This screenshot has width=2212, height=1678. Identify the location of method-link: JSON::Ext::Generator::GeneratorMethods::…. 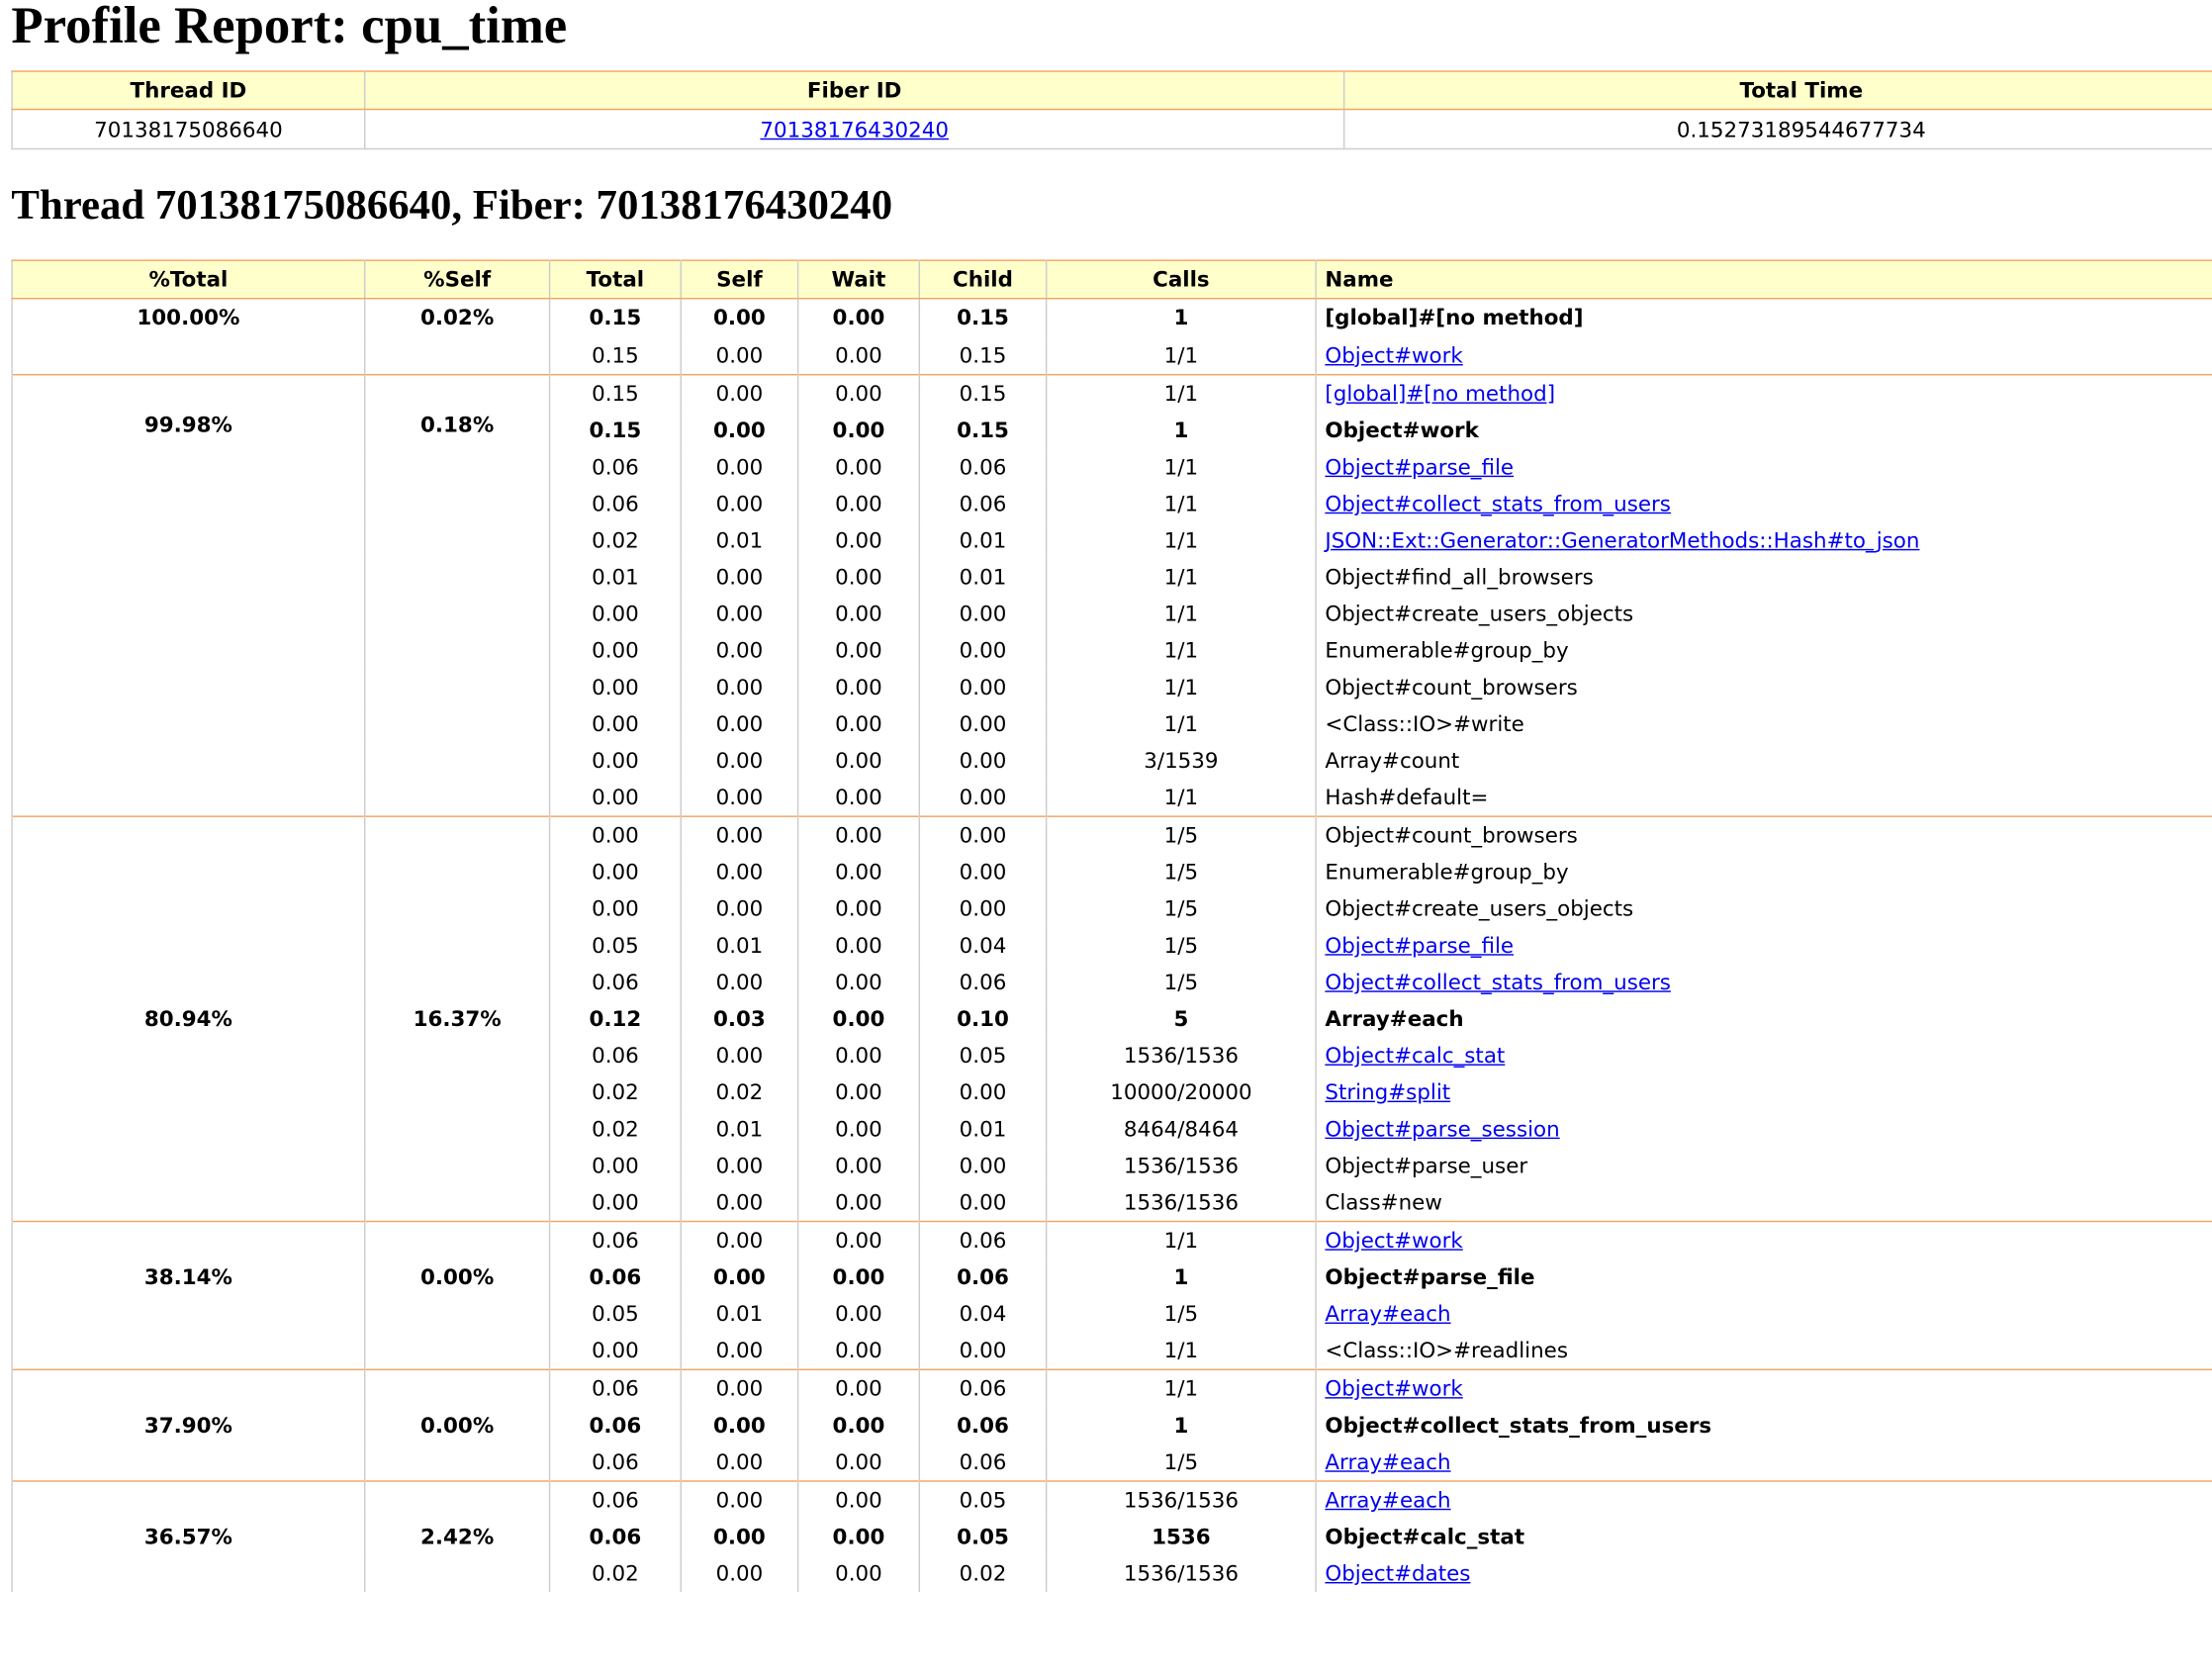
(1622, 541).